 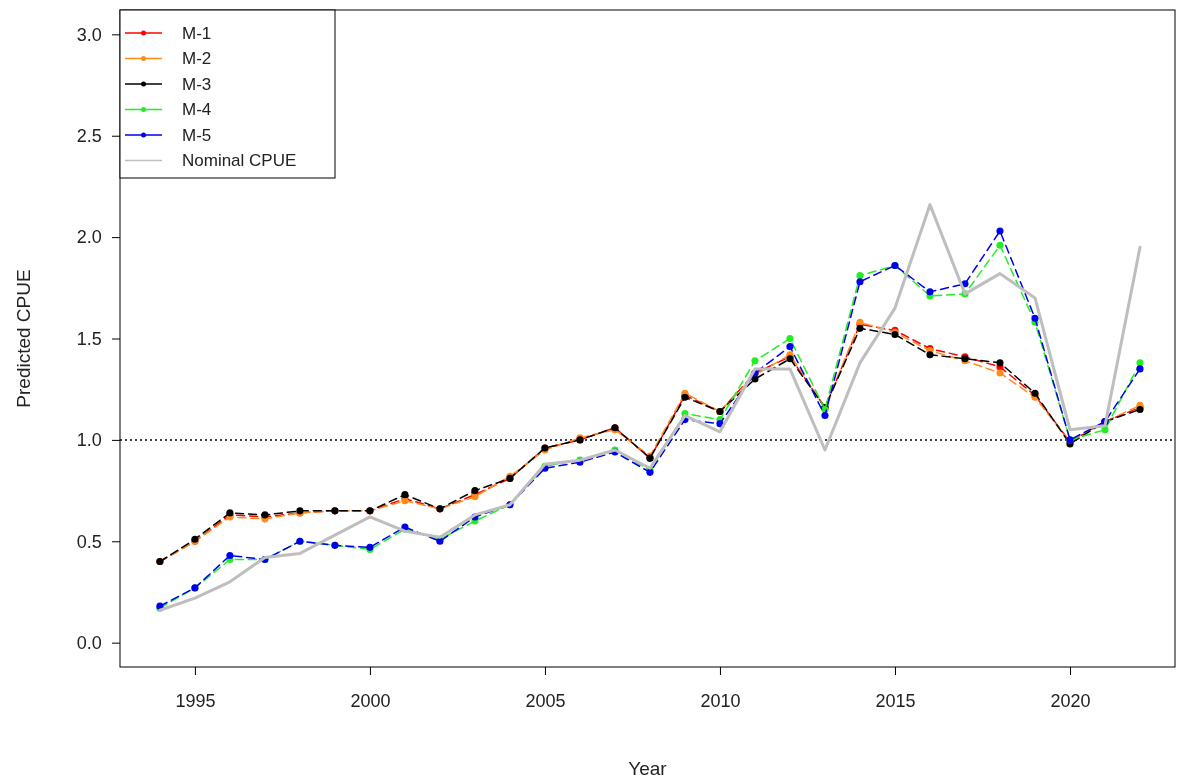 What do you see at coordinates (197, 135) in the screenshot?
I see `legend-label: M-5` at bounding box center [197, 135].